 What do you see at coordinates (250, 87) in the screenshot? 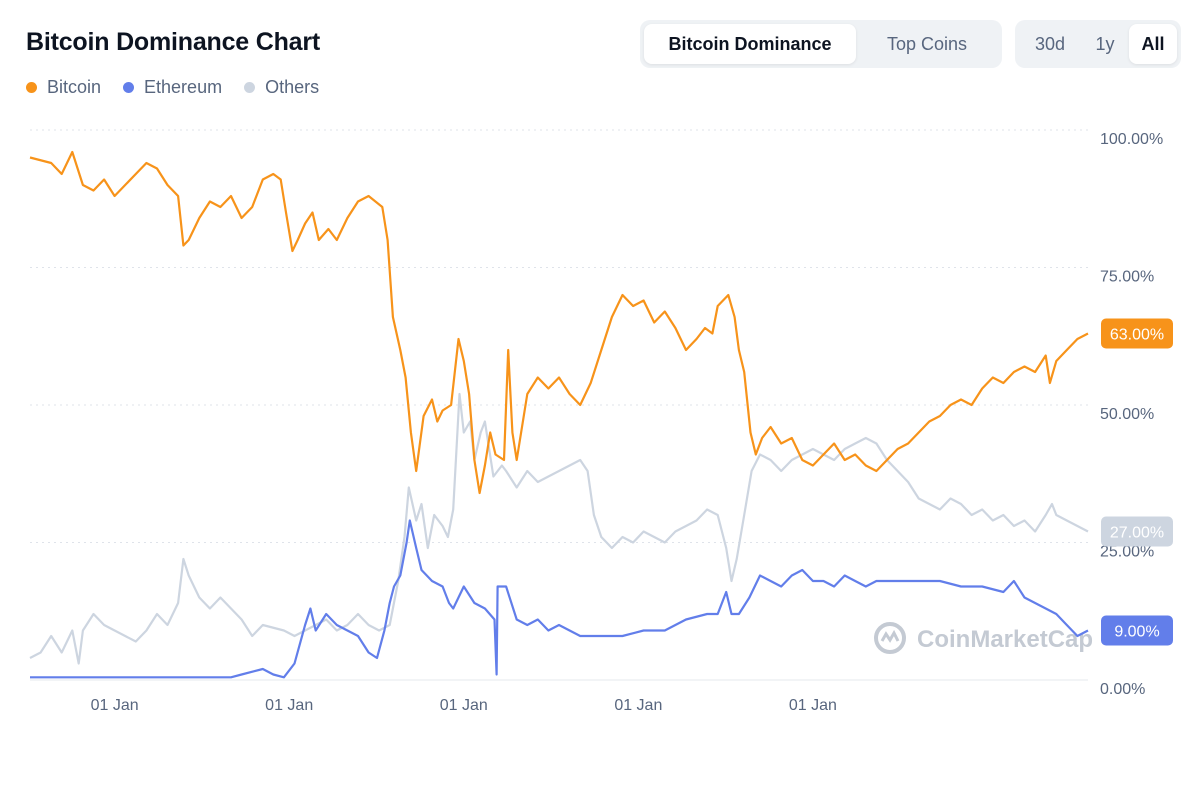
I see `others-dot-icon` at bounding box center [250, 87].